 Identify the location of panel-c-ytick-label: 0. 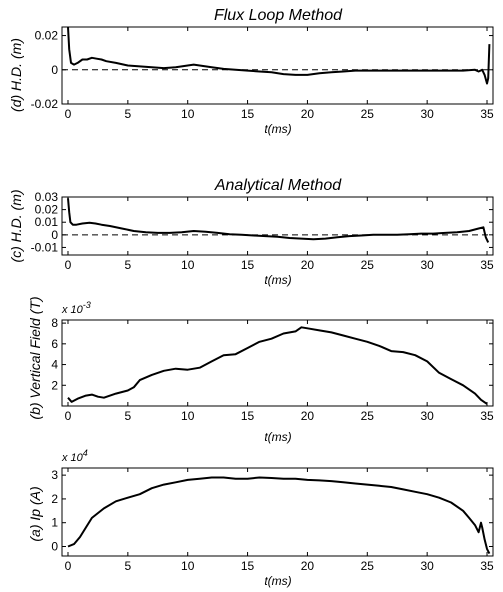
(54, 235).